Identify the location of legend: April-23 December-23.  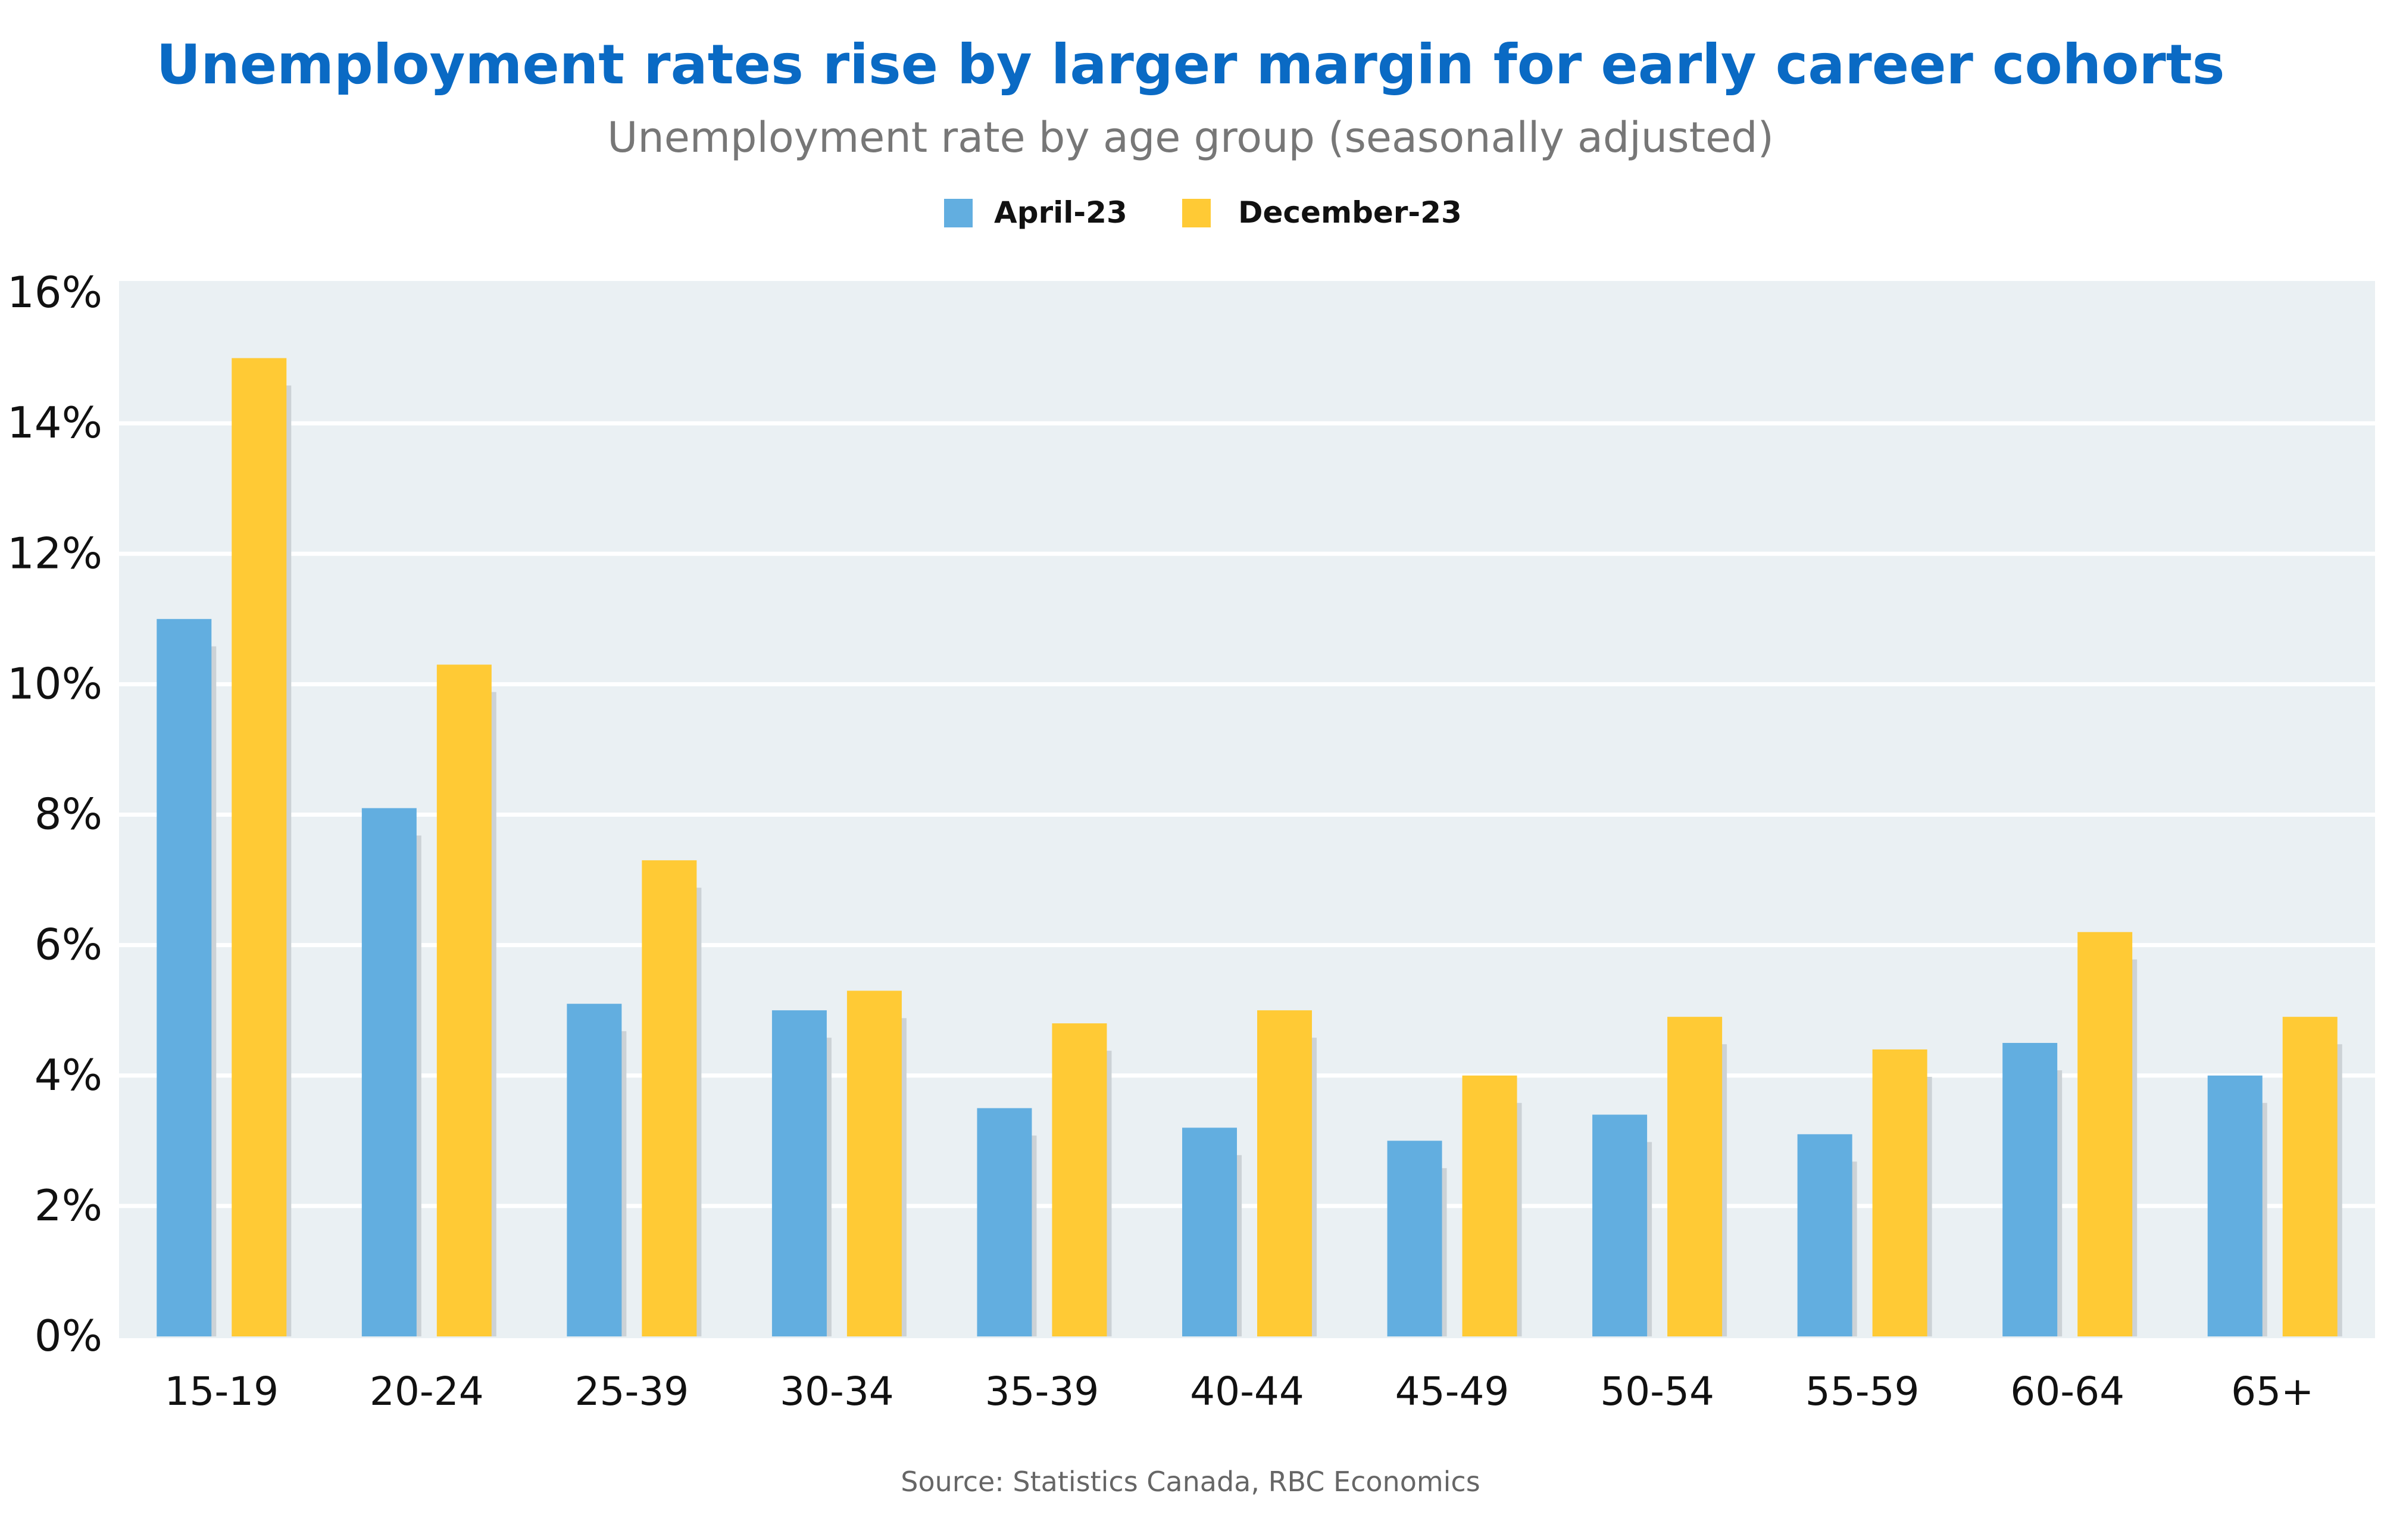
(1203, 212).